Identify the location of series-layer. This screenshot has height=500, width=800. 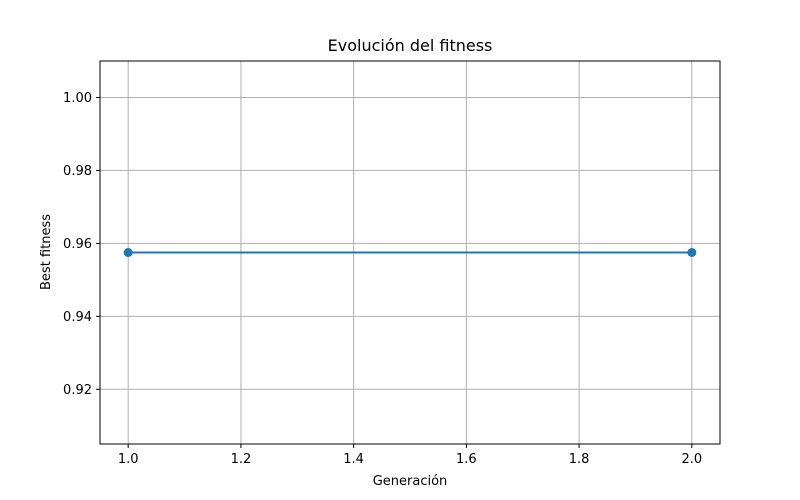
(410, 252).